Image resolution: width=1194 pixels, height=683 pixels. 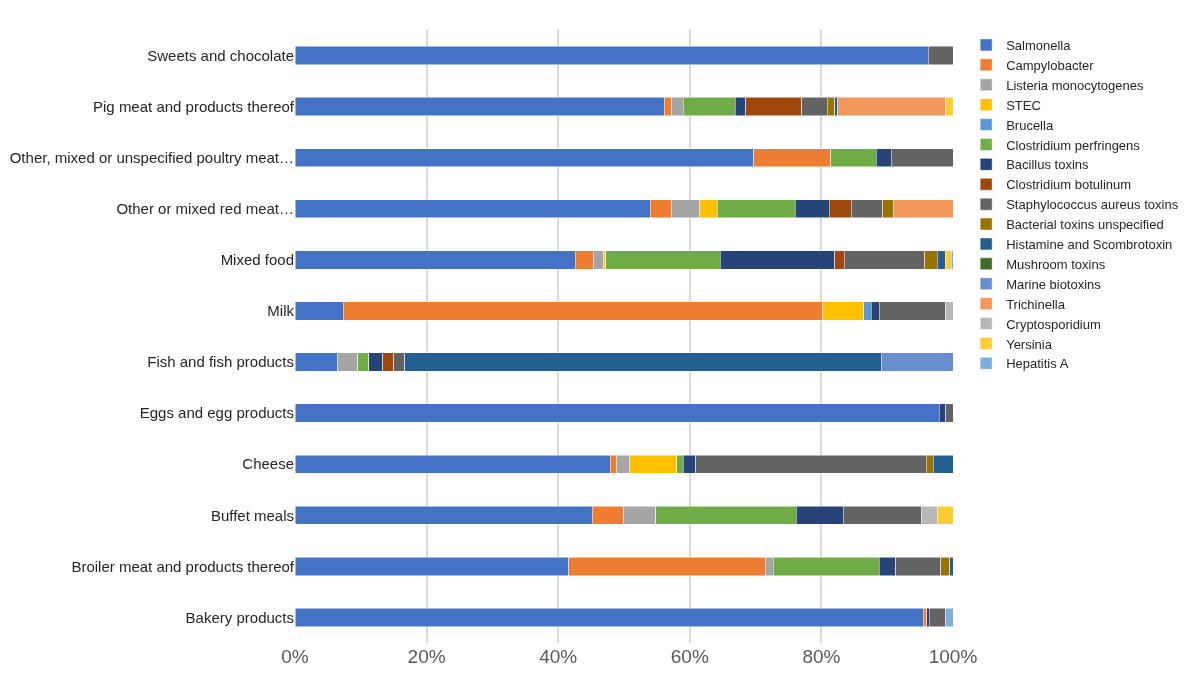 I want to click on legend-label: Salmonella, so click(x=1039, y=46).